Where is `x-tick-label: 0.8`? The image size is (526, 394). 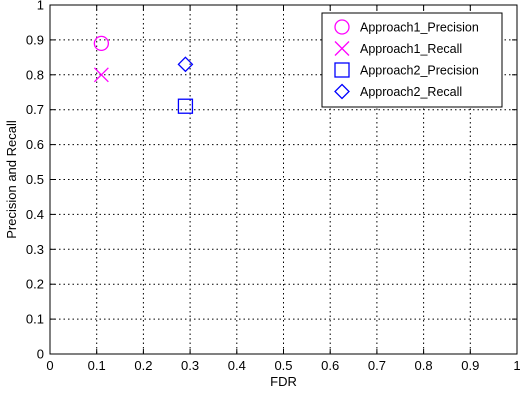 x-tick-label: 0.8 is located at coordinates (424, 365).